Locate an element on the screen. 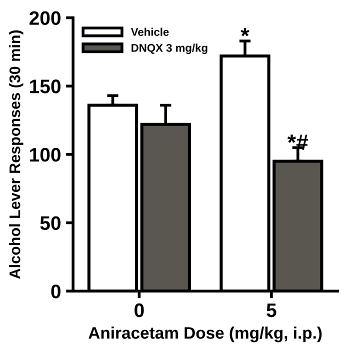 This screenshot has height=355, width=348. y-tick-label: 150 is located at coordinates (45, 87).